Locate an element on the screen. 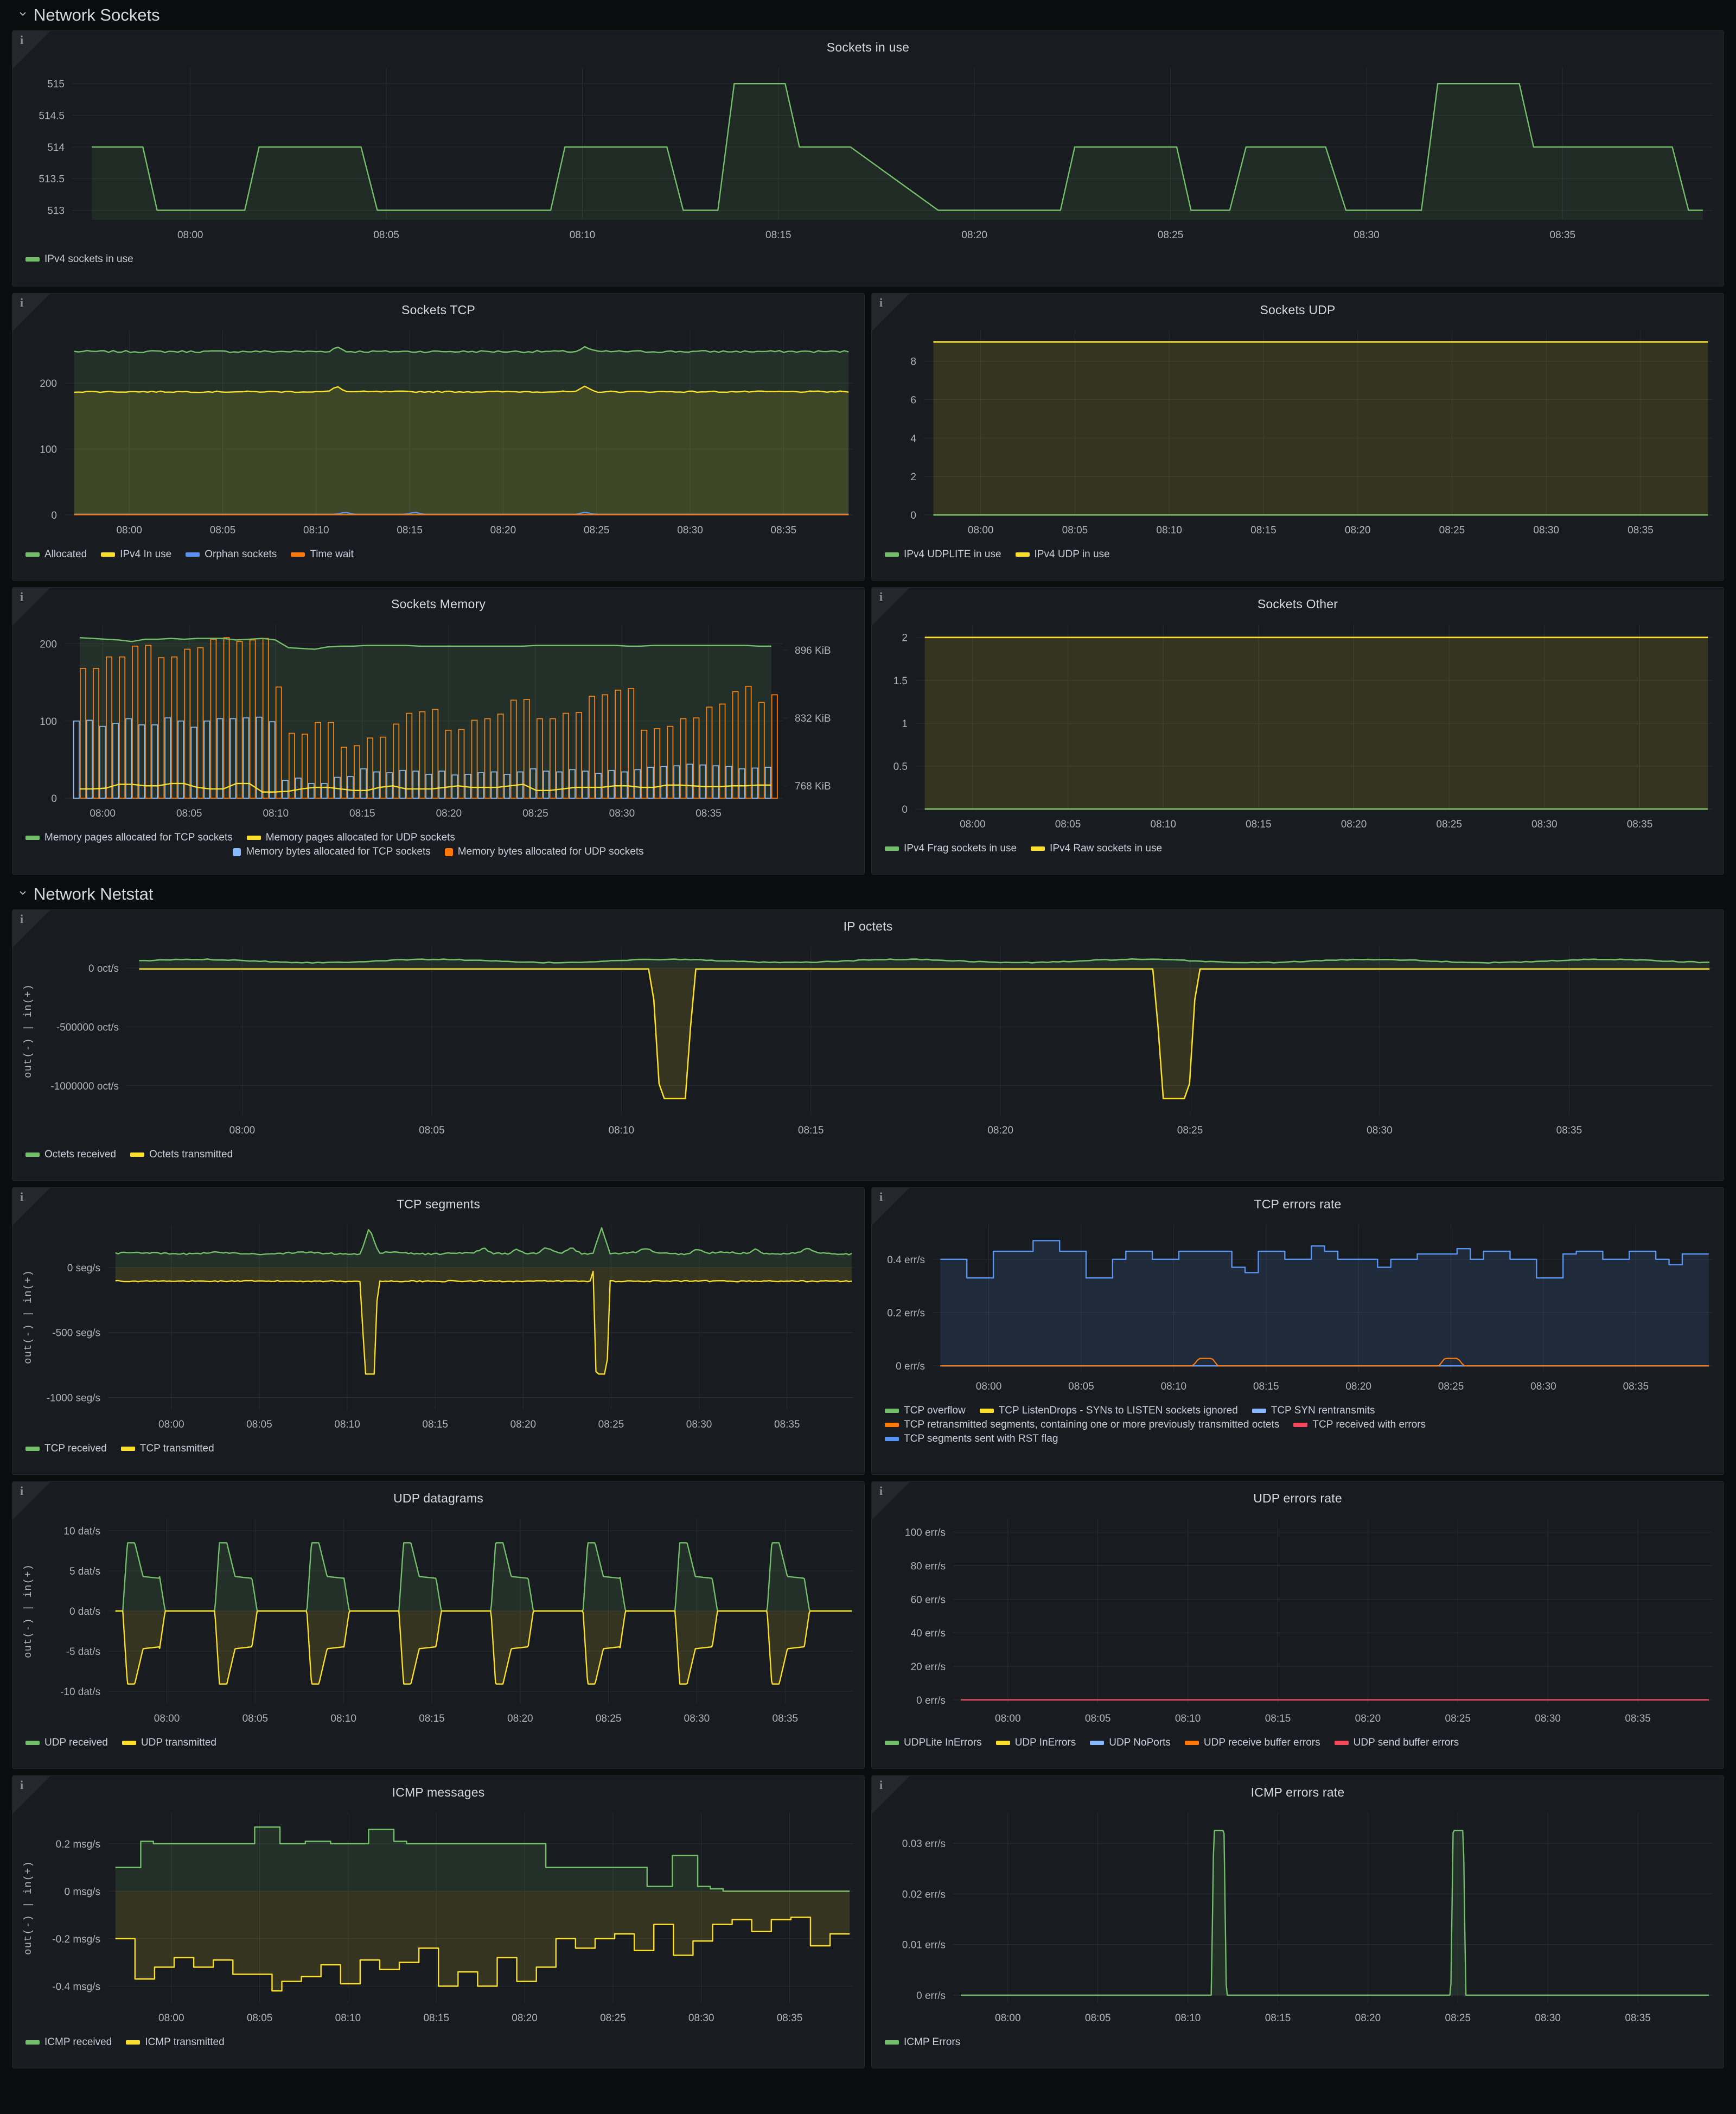  legend-item: IPv4 UDP in use is located at coordinates (1062, 555).